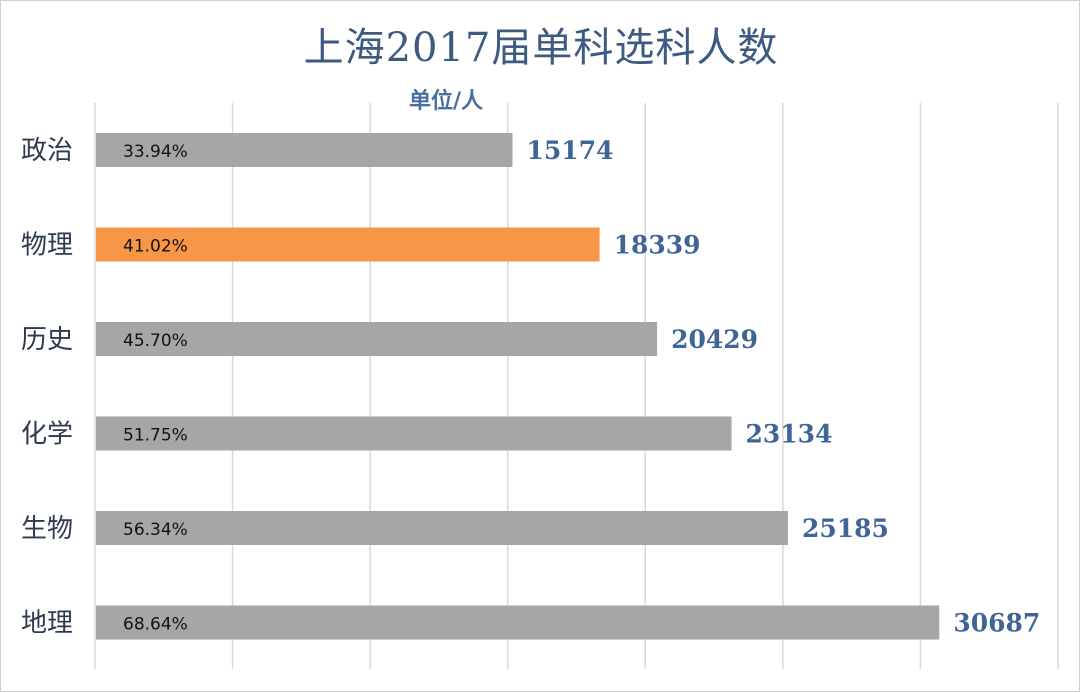 The image size is (1080, 693). What do you see at coordinates (845, 528) in the screenshot?
I see `value-label: 25185` at bounding box center [845, 528].